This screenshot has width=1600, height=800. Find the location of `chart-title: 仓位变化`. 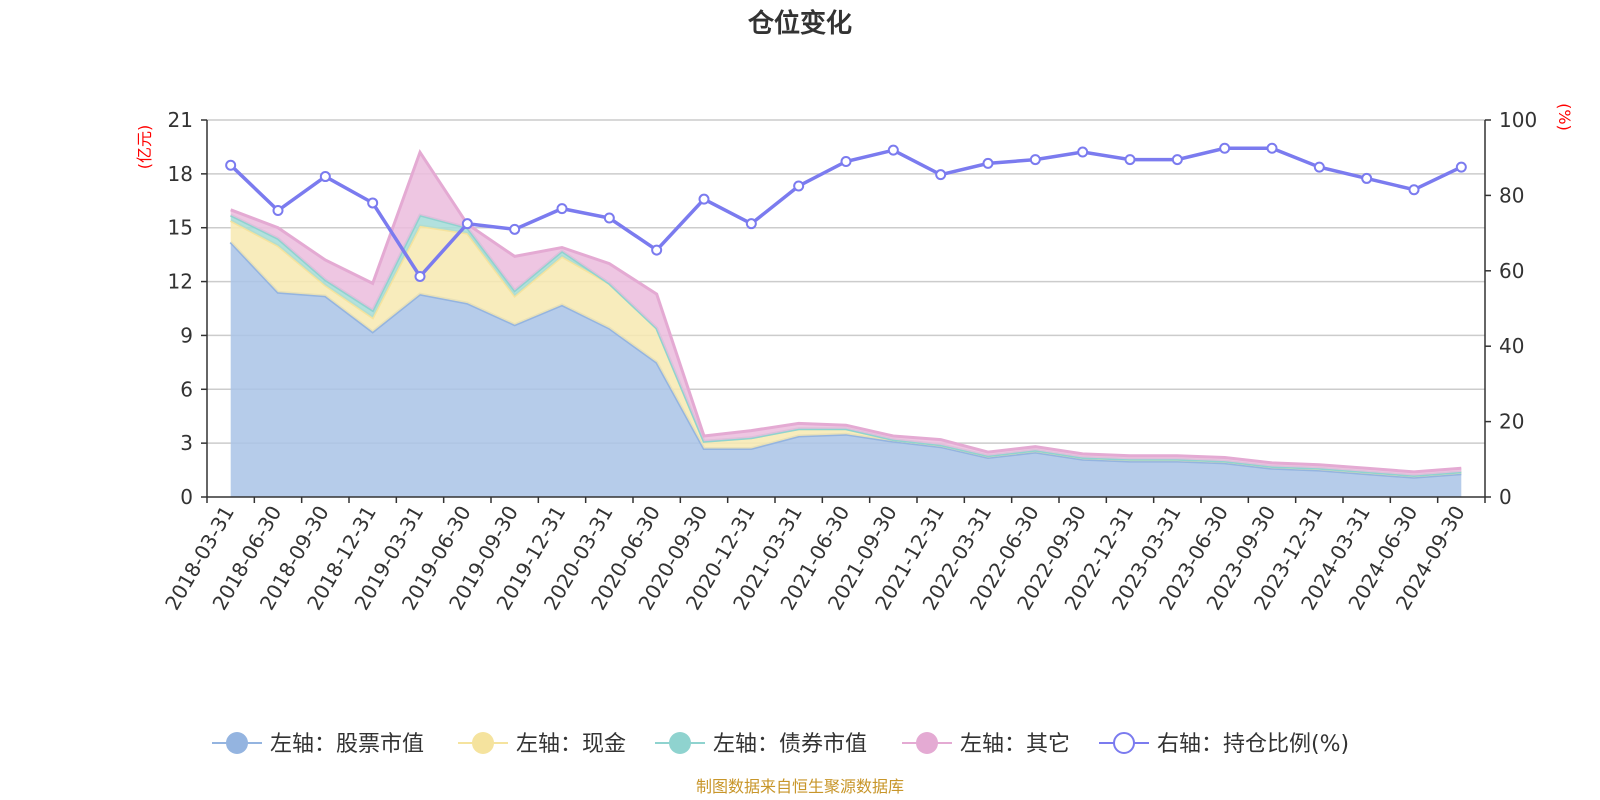

chart-title: 仓位变化 is located at coordinates (799, 23).